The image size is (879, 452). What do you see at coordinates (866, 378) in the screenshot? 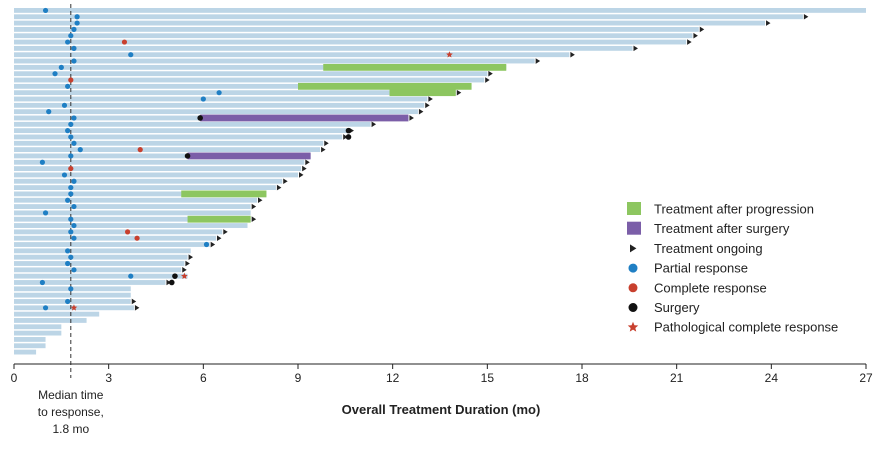
I see `x-tick-label: 27` at bounding box center [866, 378].